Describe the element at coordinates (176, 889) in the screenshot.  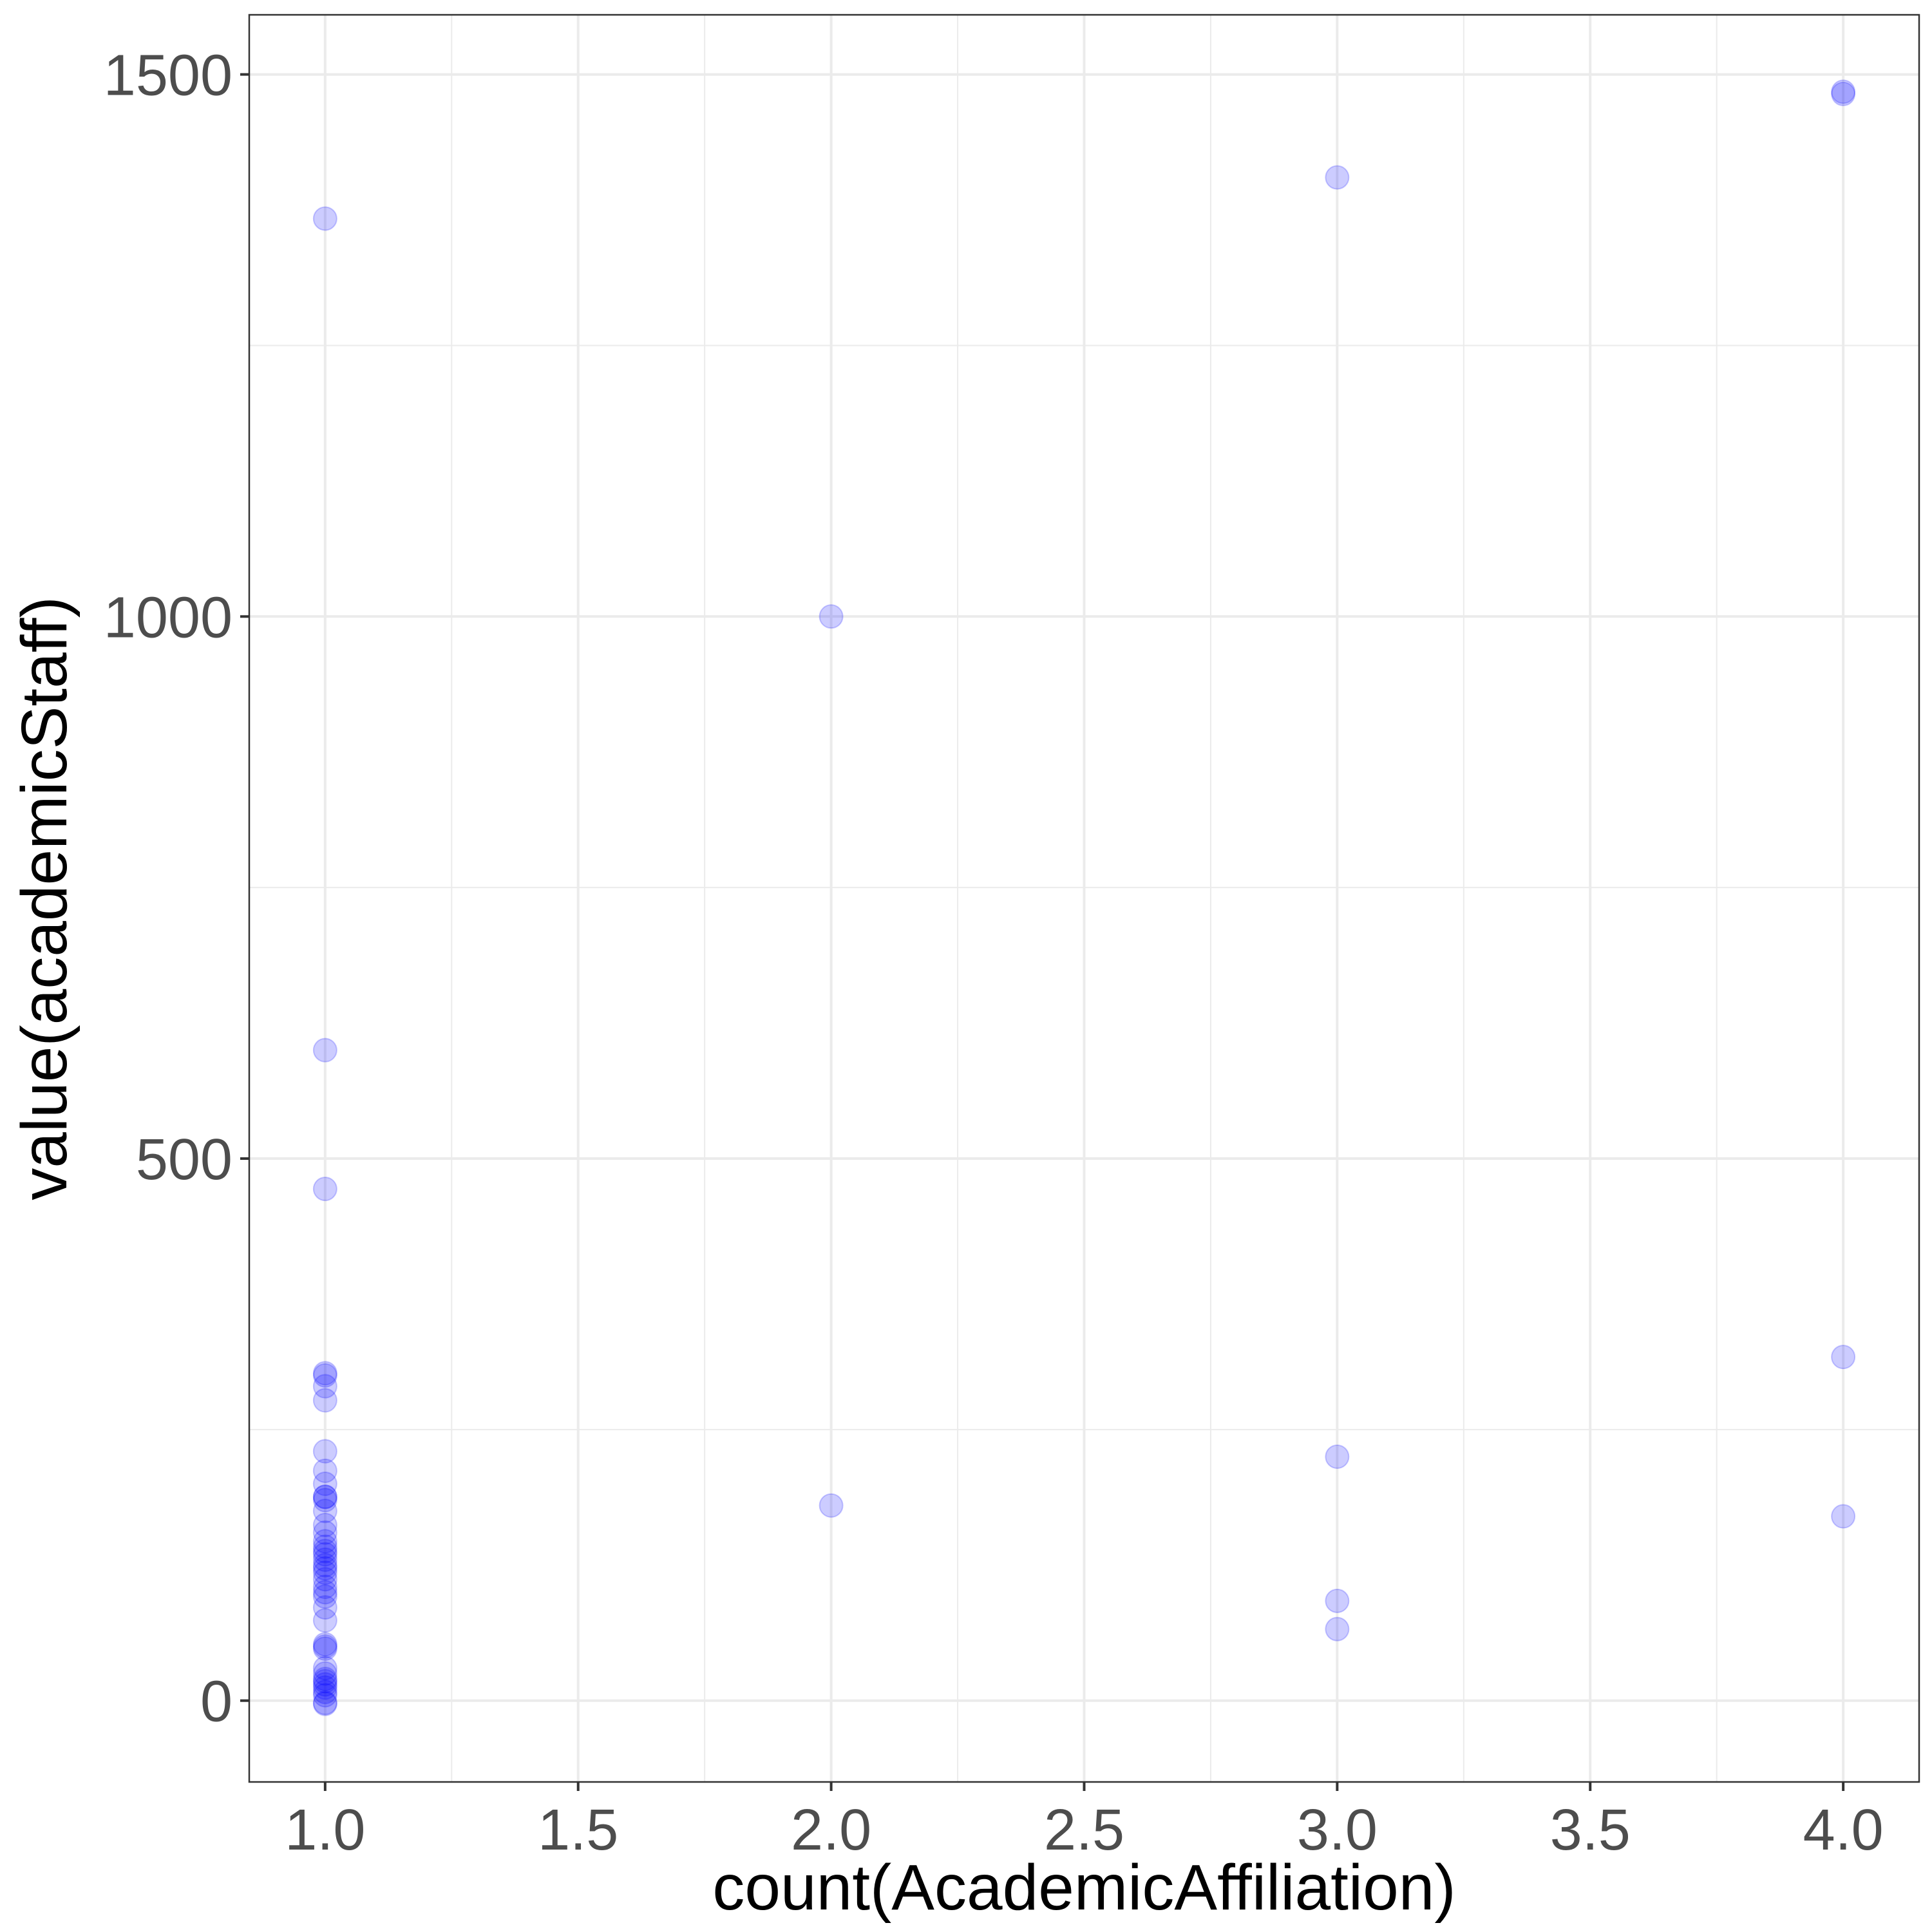
I see `y-axis-ticks: 0 500 1000 1500` at that location.